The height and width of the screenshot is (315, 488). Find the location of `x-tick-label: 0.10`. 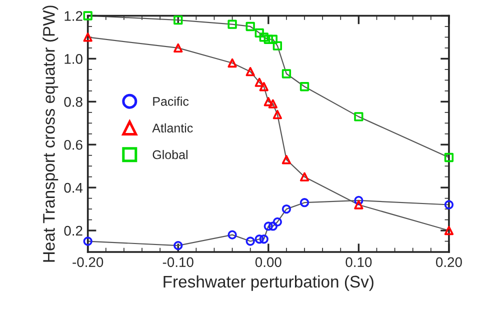

x-tick-label: 0.10 is located at coordinates (359, 262).